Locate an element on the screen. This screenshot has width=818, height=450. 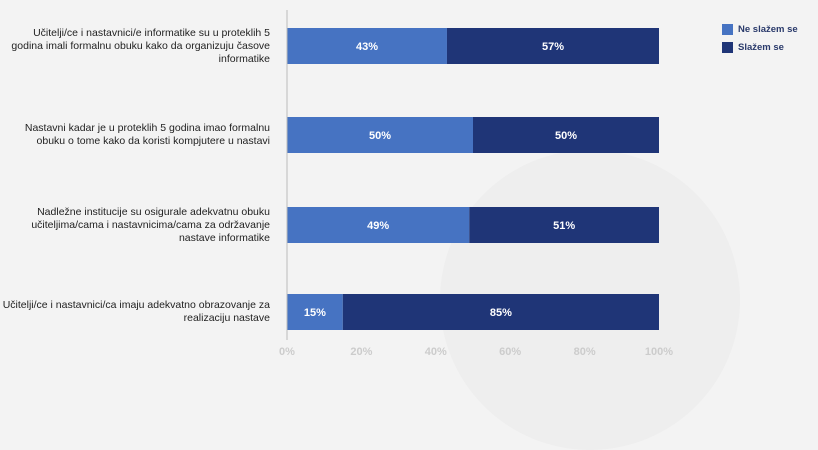
data-label: 57% is located at coordinates (553, 47).